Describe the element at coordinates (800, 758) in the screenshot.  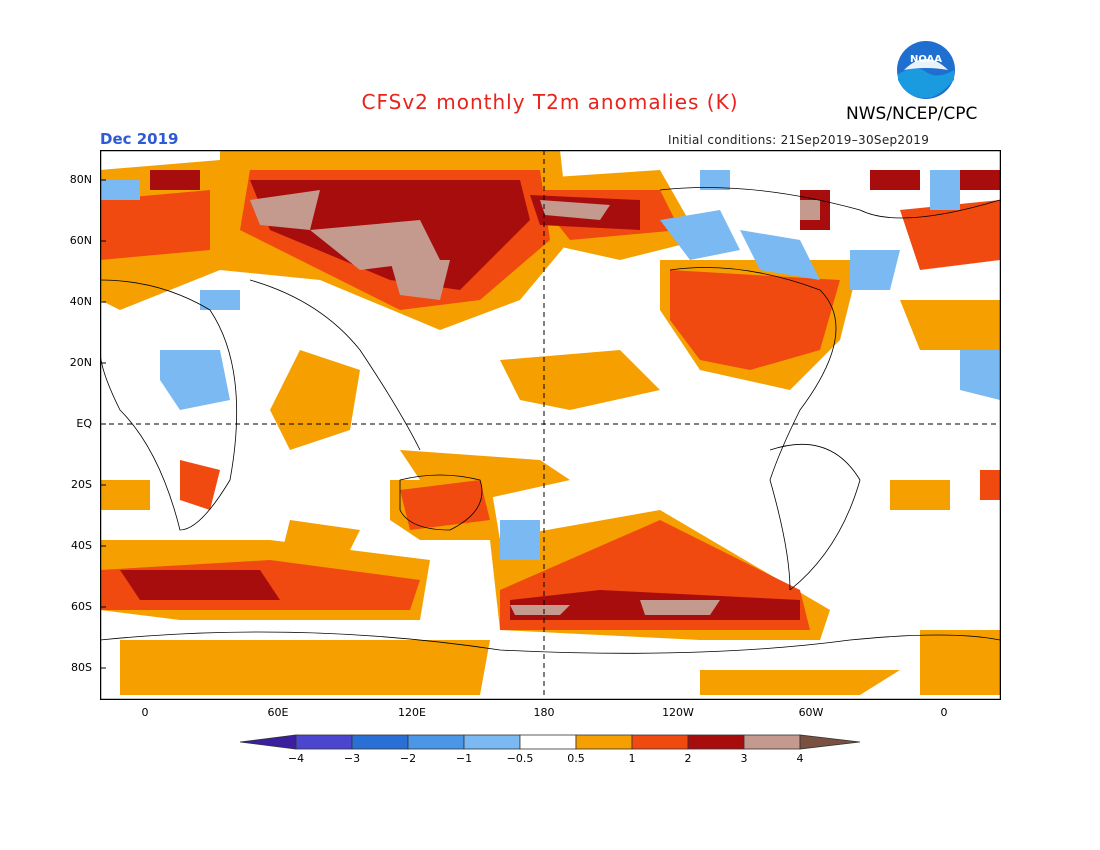
I see `colorbar-label: 4` at that location.